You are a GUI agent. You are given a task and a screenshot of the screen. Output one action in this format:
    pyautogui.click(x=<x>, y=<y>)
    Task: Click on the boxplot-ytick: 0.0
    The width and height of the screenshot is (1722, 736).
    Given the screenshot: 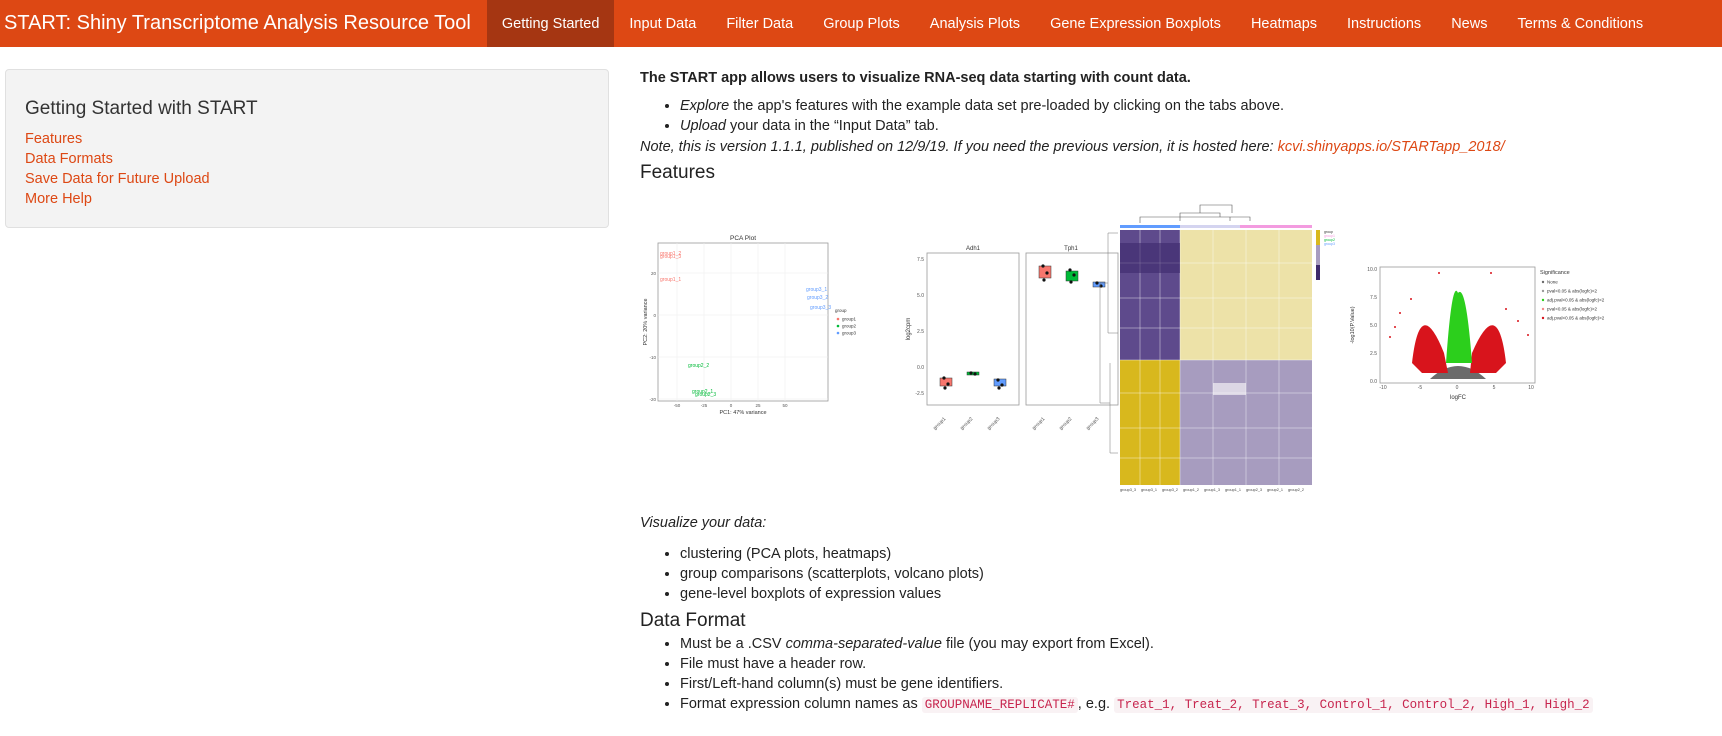 What is the action you would take?
    pyautogui.click(x=920, y=368)
    